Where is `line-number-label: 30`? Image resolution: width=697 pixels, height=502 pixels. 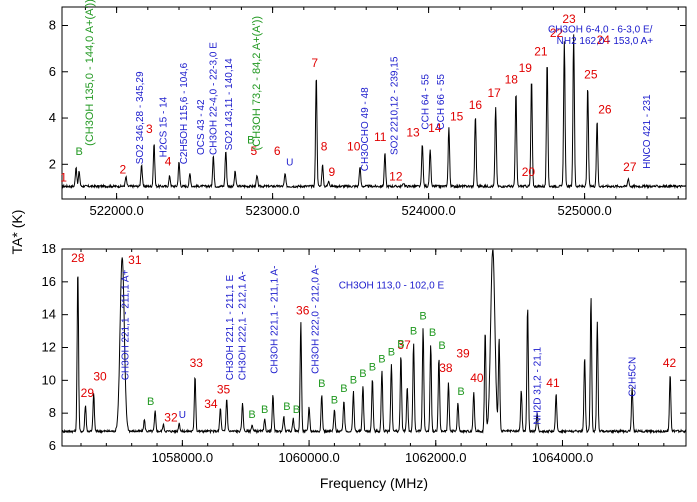
line-number-label: 30 is located at coordinates (100, 376).